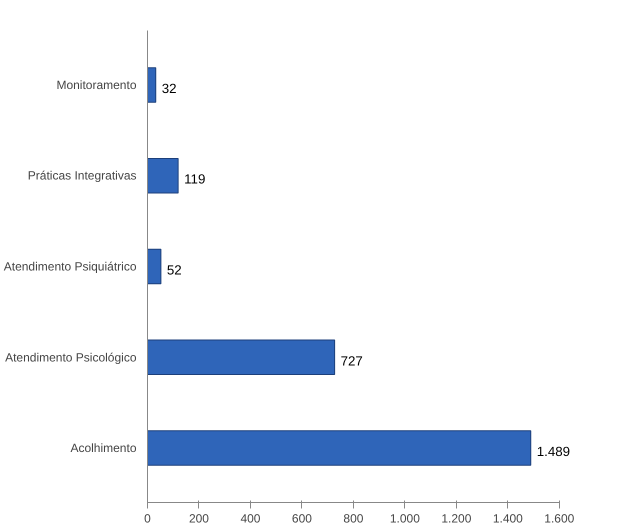  What do you see at coordinates (553, 452) in the screenshot?
I see `data-label: 1.489` at bounding box center [553, 452].